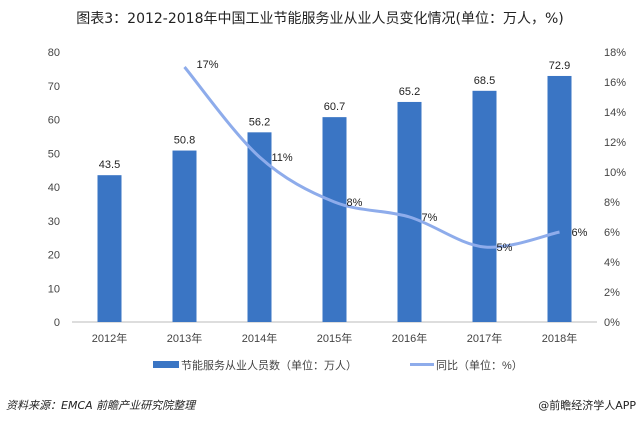  What do you see at coordinates (587, 405) in the screenshot?
I see `credit: @前瞻经济学人APP` at bounding box center [587, 405].